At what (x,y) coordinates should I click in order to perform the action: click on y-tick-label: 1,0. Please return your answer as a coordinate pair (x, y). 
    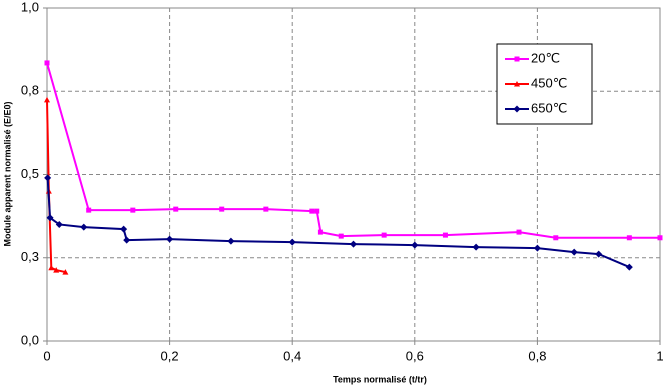
    Looking at the image, I should click on (30, 7).